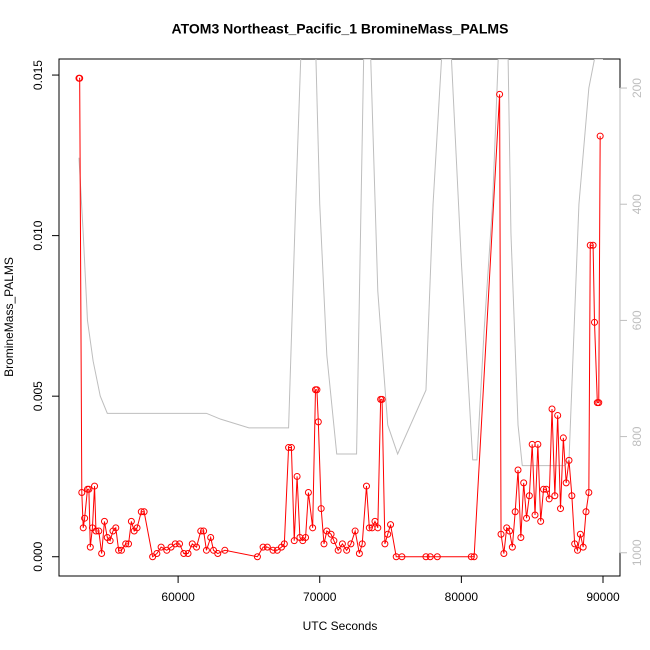  What do you see at coordinates (637, 436) in the screenshot?
I see `y2-tick-label: 800` at bounding box center [637, 436].